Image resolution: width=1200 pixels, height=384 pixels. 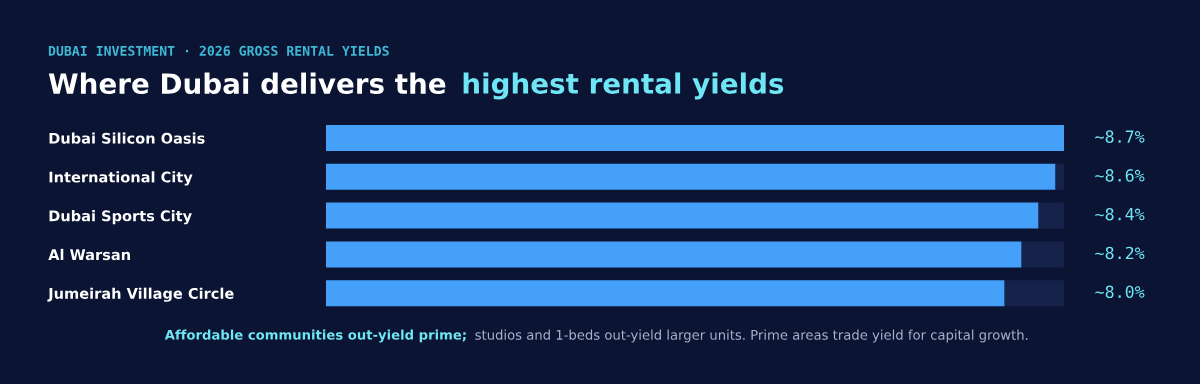 I want to click on text: Affordable communities out-yield prime;, so click(x=315, y=336).